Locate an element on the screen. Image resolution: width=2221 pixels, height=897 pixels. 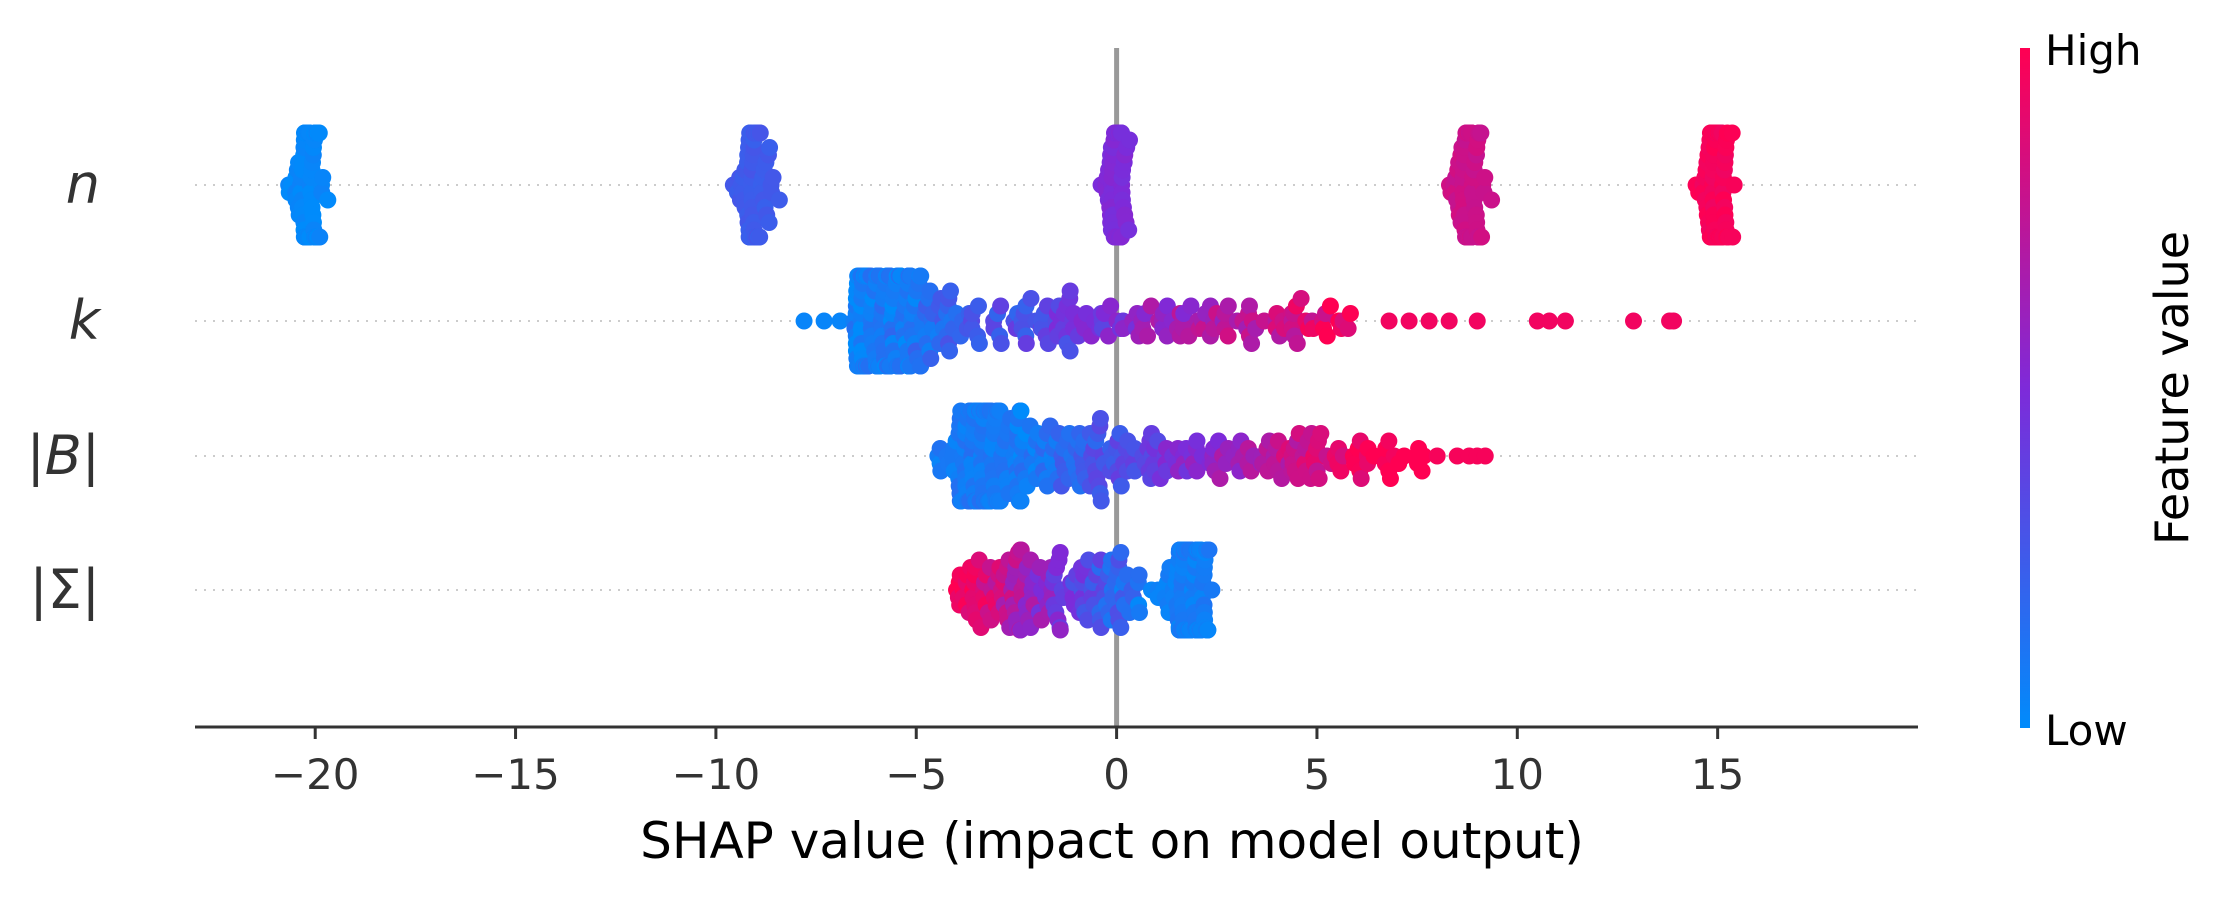
x-axis-title: SHAP value (impact on model output) is located at coordinates (1112, 841).